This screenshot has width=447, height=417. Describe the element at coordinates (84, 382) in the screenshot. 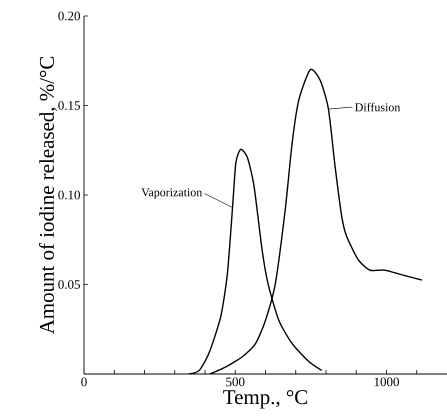

I see `x-tick-label: 0` at that location.